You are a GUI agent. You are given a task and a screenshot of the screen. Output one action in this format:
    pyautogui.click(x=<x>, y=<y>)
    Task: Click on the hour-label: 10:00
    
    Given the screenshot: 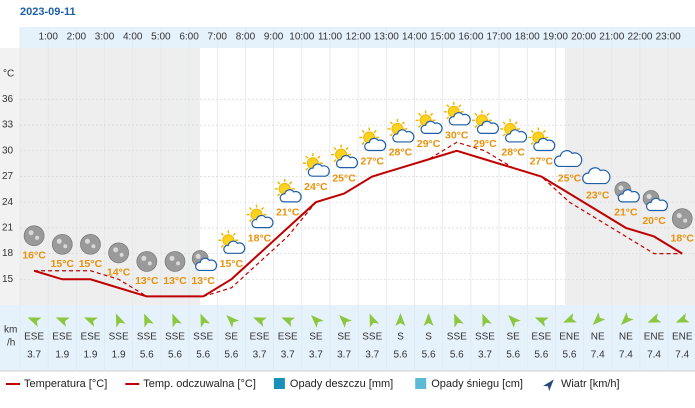 What is the action you would take?
    pyautogui.click(x=301, y=37)
    